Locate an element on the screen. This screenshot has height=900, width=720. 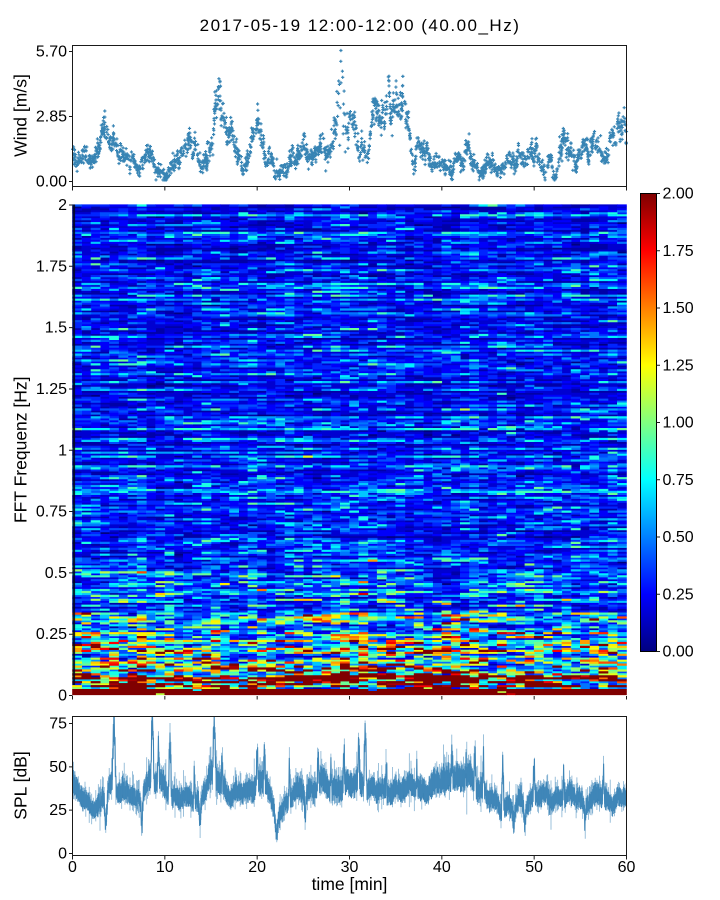
svg-text: 10 is located at coordinates (165, 867).